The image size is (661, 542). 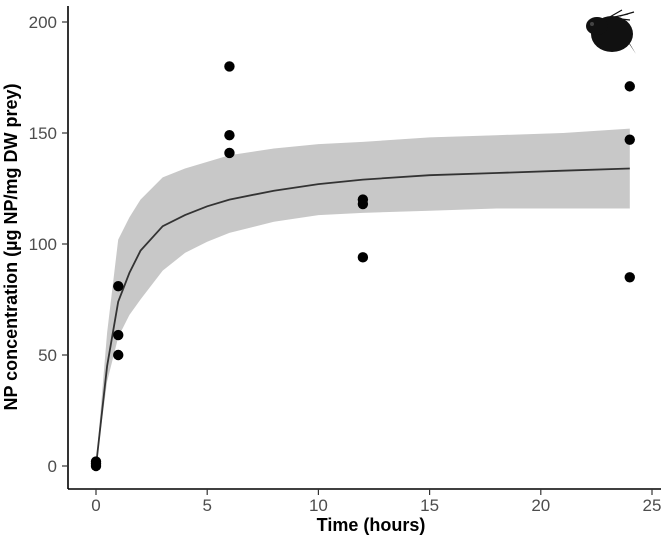 What do you see at coordinates (43, 133) in the screenshot?
I see `y-tick-label: 150` at bounding box center [43, 133].